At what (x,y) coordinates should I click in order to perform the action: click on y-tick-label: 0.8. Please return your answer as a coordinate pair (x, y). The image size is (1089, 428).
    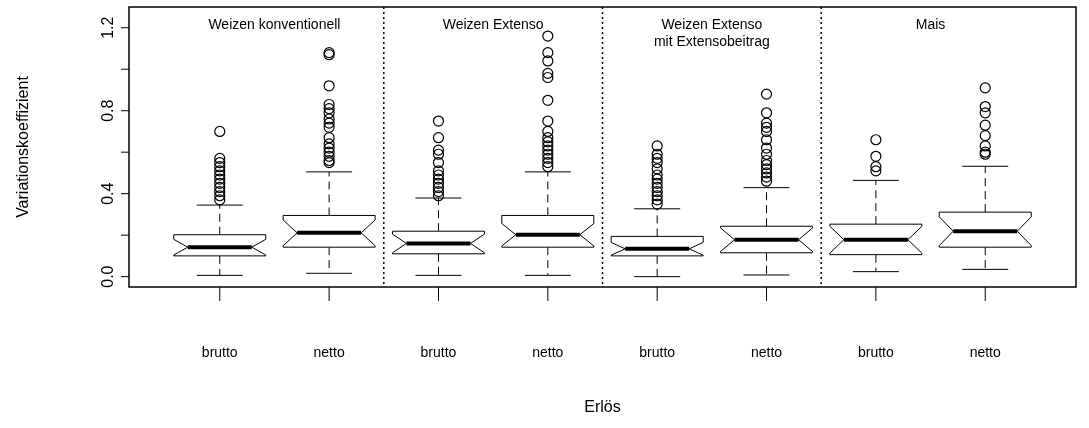
    Looking at the image, I should click on (107, 110).